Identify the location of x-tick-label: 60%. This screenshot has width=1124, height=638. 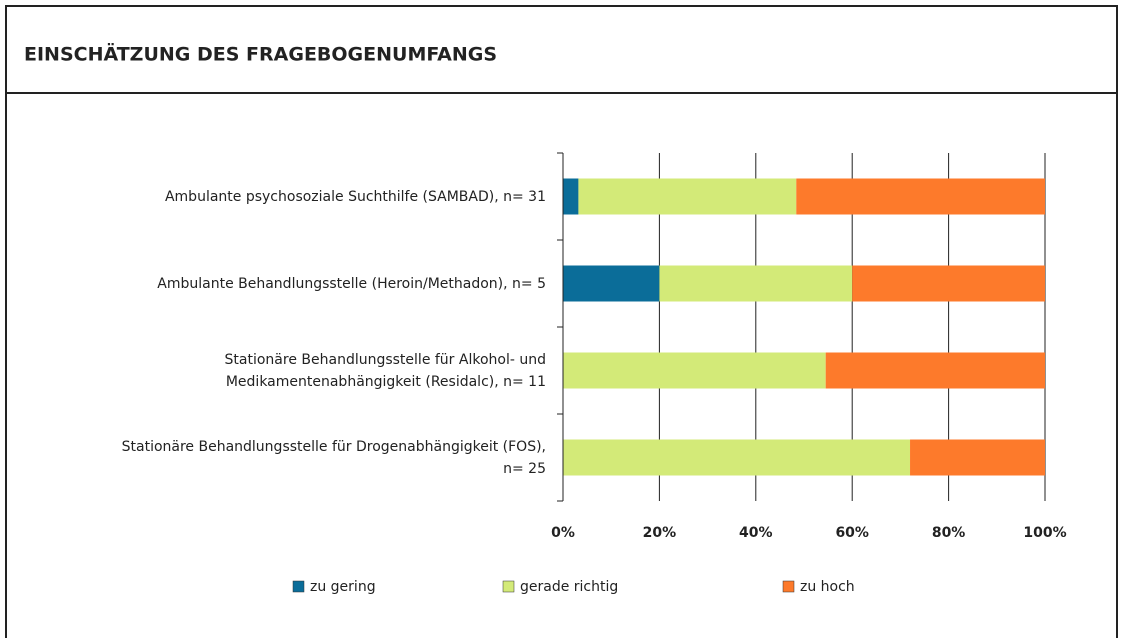
(852, 533).